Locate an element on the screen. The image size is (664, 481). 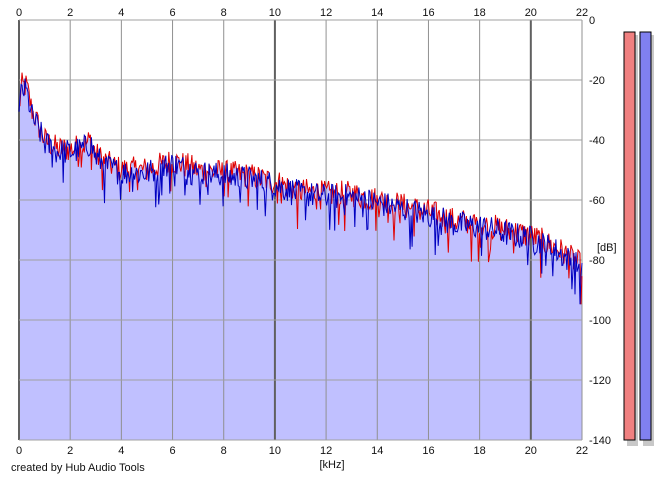
x-tick-label-top: 12 is located at coordinates (326, 13).